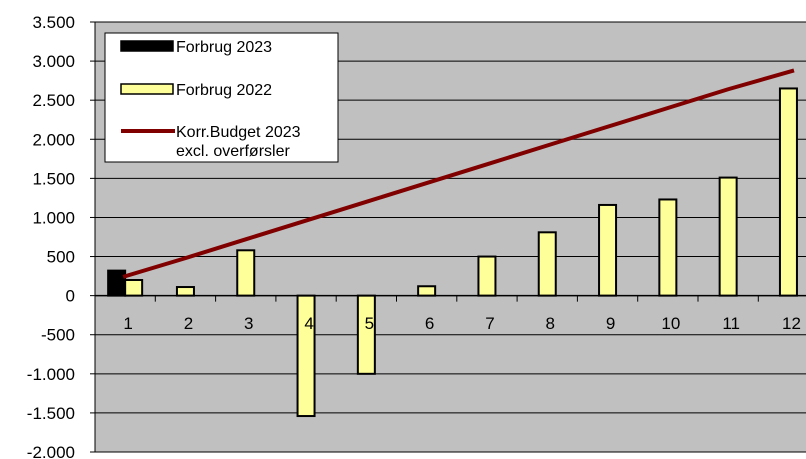 This screenshot has width=806, height=459. Describe the element at coordinates (53, 178) in the screenshot. I see `y-tick-label: 1.500` at that location.